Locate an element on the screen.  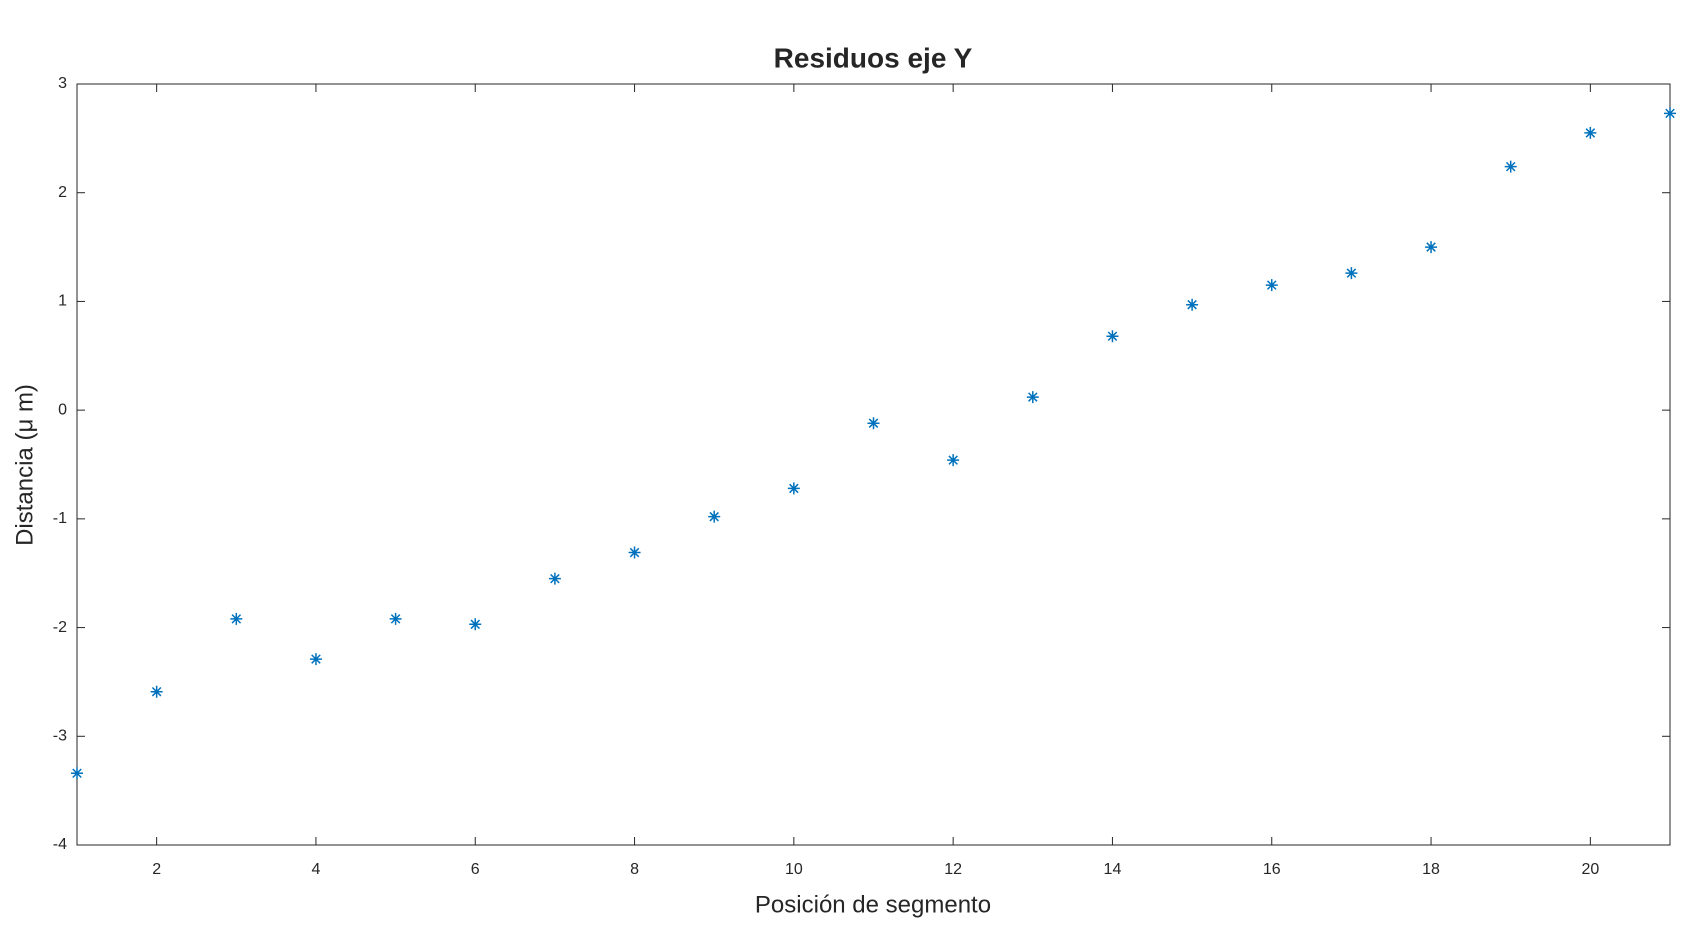
y-tick-label: 0 is located at coordinates (62, 409).